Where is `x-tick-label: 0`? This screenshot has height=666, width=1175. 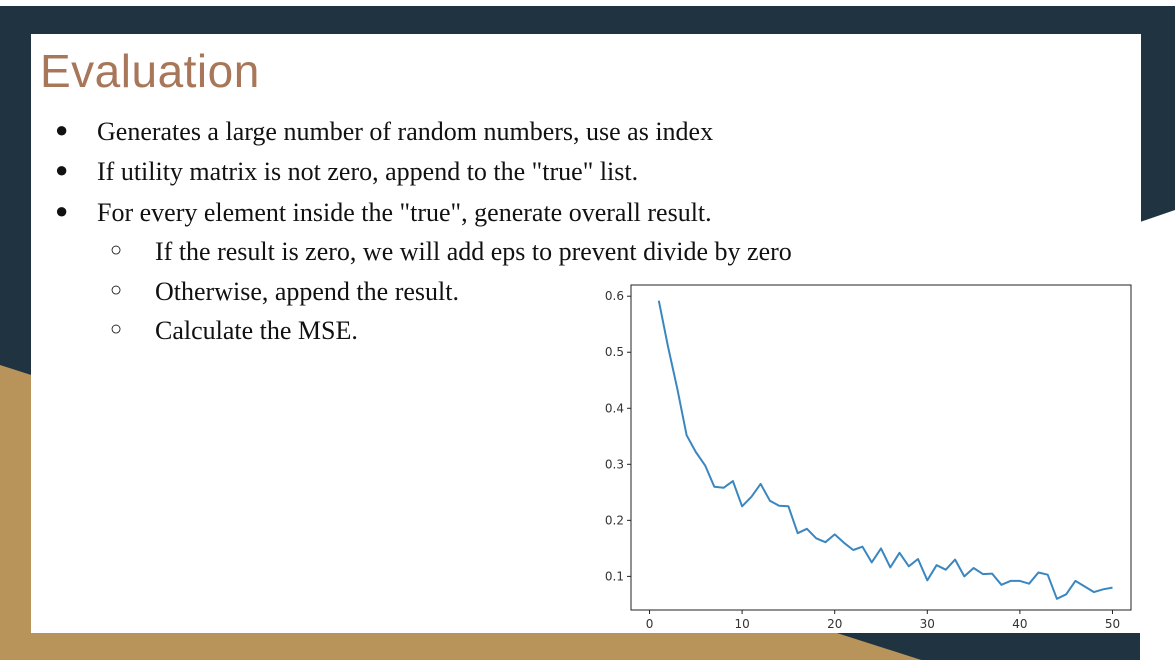
x-tick-label: 0 is located at coordinates (650, 624).